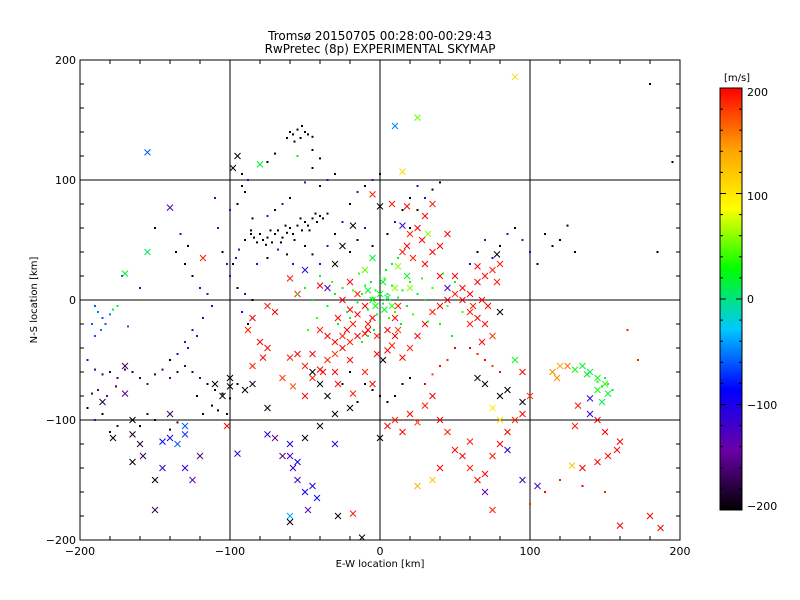 The width and height of the screenshot is (800, 600). What do you see at coordinates (380, 49) in the screenshot?
I see `chart-subtitle: RwPretec (8p) EXPERIMENTAL SKYMAP` at bounding box center [380, 49].